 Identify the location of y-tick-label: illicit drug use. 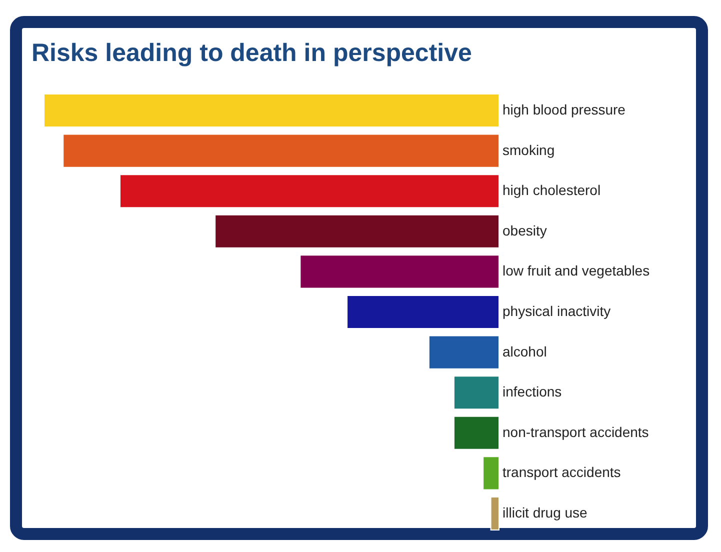
(545, 512).